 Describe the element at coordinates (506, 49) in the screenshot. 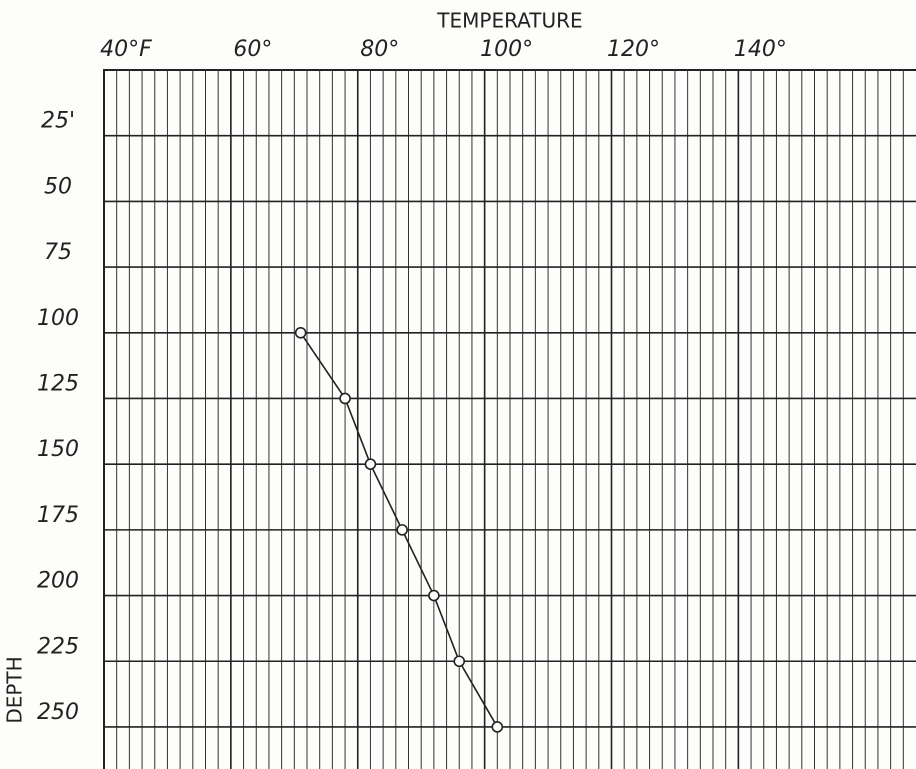

I see `x-tick-label: 100°` at that location.